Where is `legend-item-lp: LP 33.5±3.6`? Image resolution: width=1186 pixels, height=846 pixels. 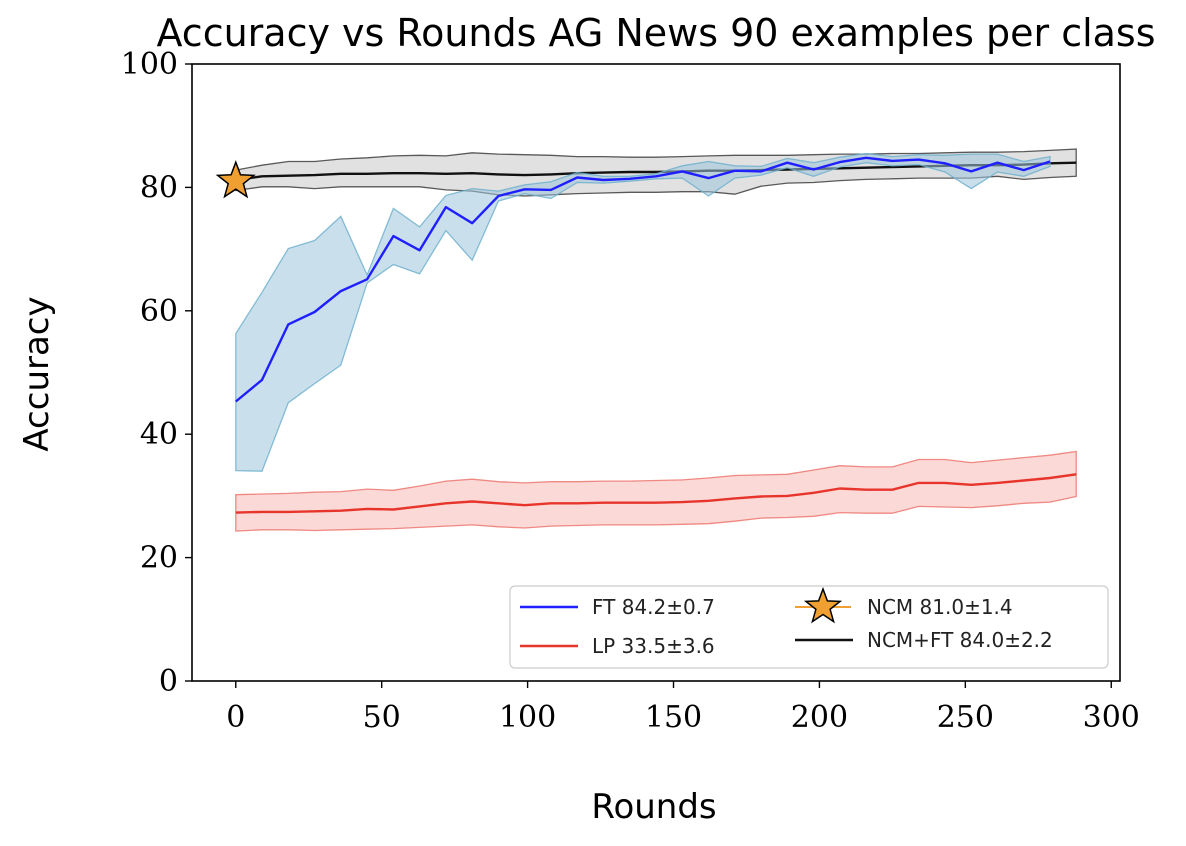 legend-item-lp: LP 33.5±3.6 is located at coordinates (617, 646).